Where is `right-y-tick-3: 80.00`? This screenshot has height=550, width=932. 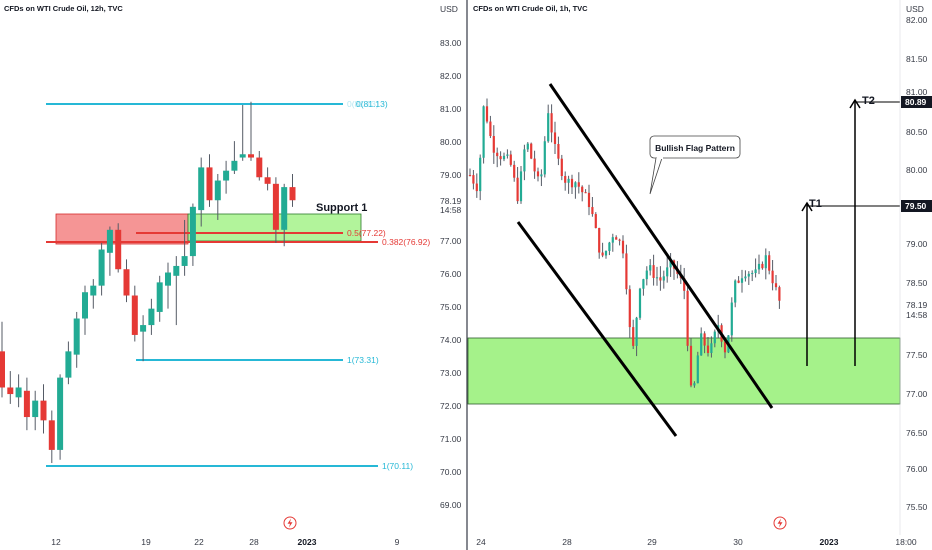 right-y-tick-3: 80.00 is located at coordinates (451, 142).